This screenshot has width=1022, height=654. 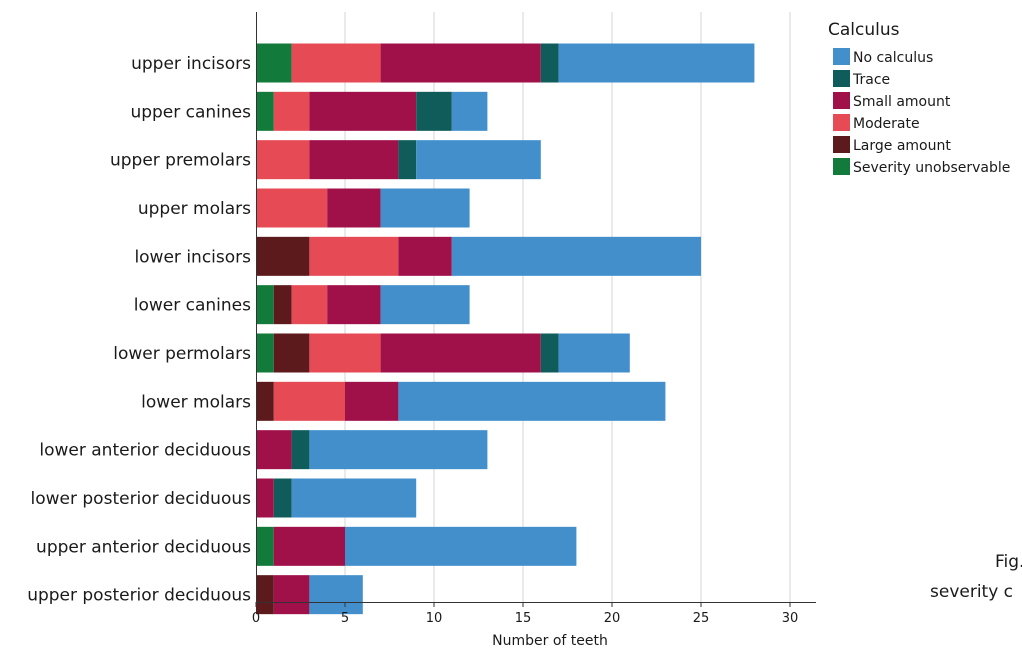 I want to click on x-tick-label: 10, so click(x=434, y=618).